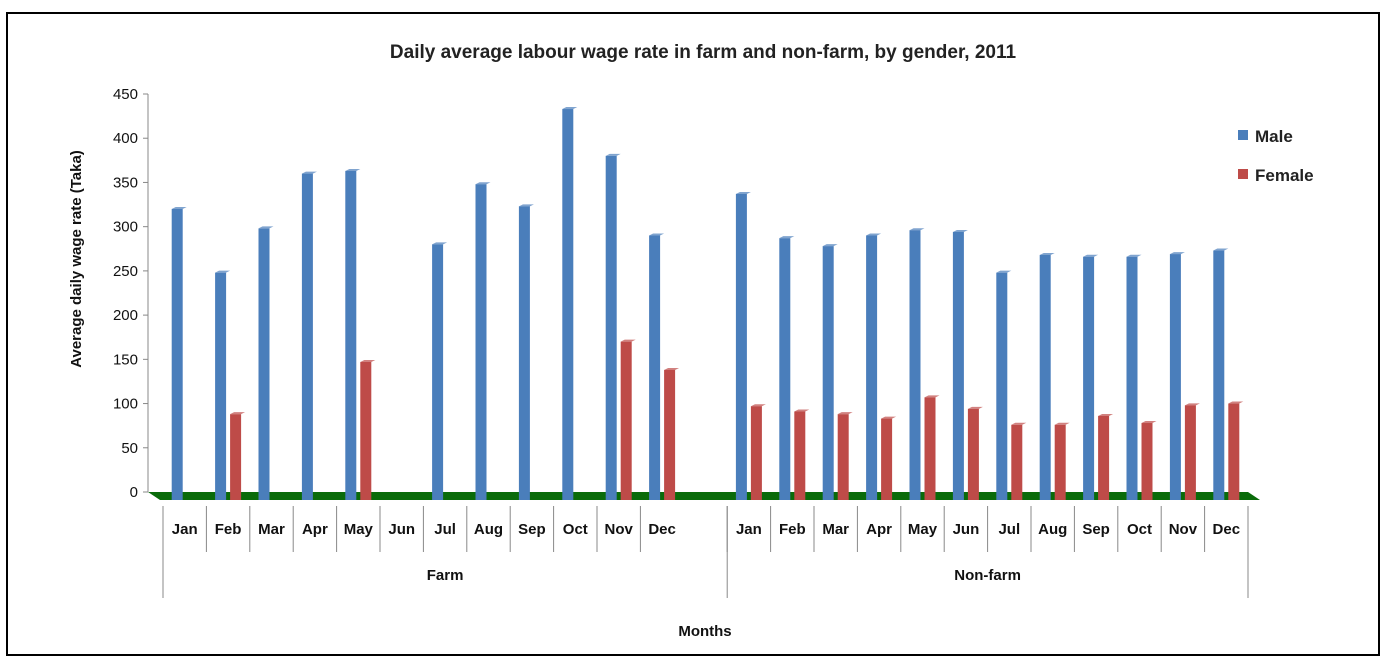  Describe the element at coordinates (835, 529) in the screenshot. I see `x-tick-label: Mar` at that location.